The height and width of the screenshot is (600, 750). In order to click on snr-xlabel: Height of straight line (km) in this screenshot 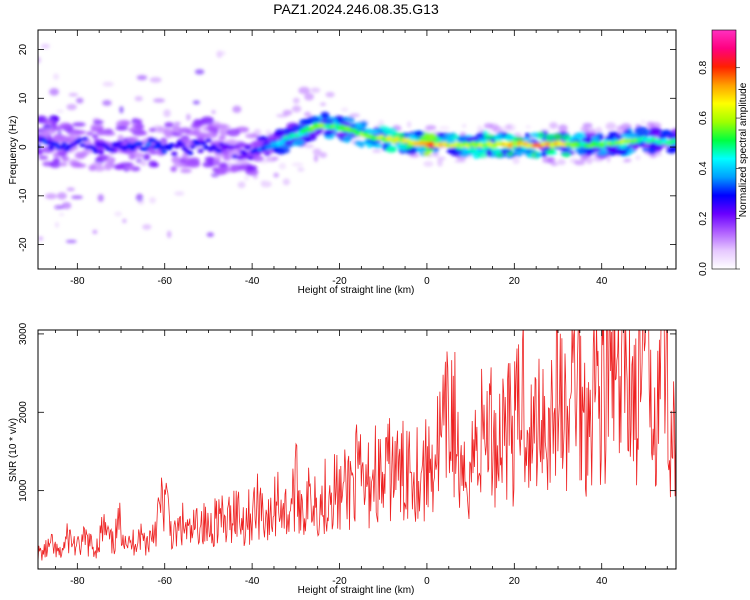, I will do `click(356, 590)`.